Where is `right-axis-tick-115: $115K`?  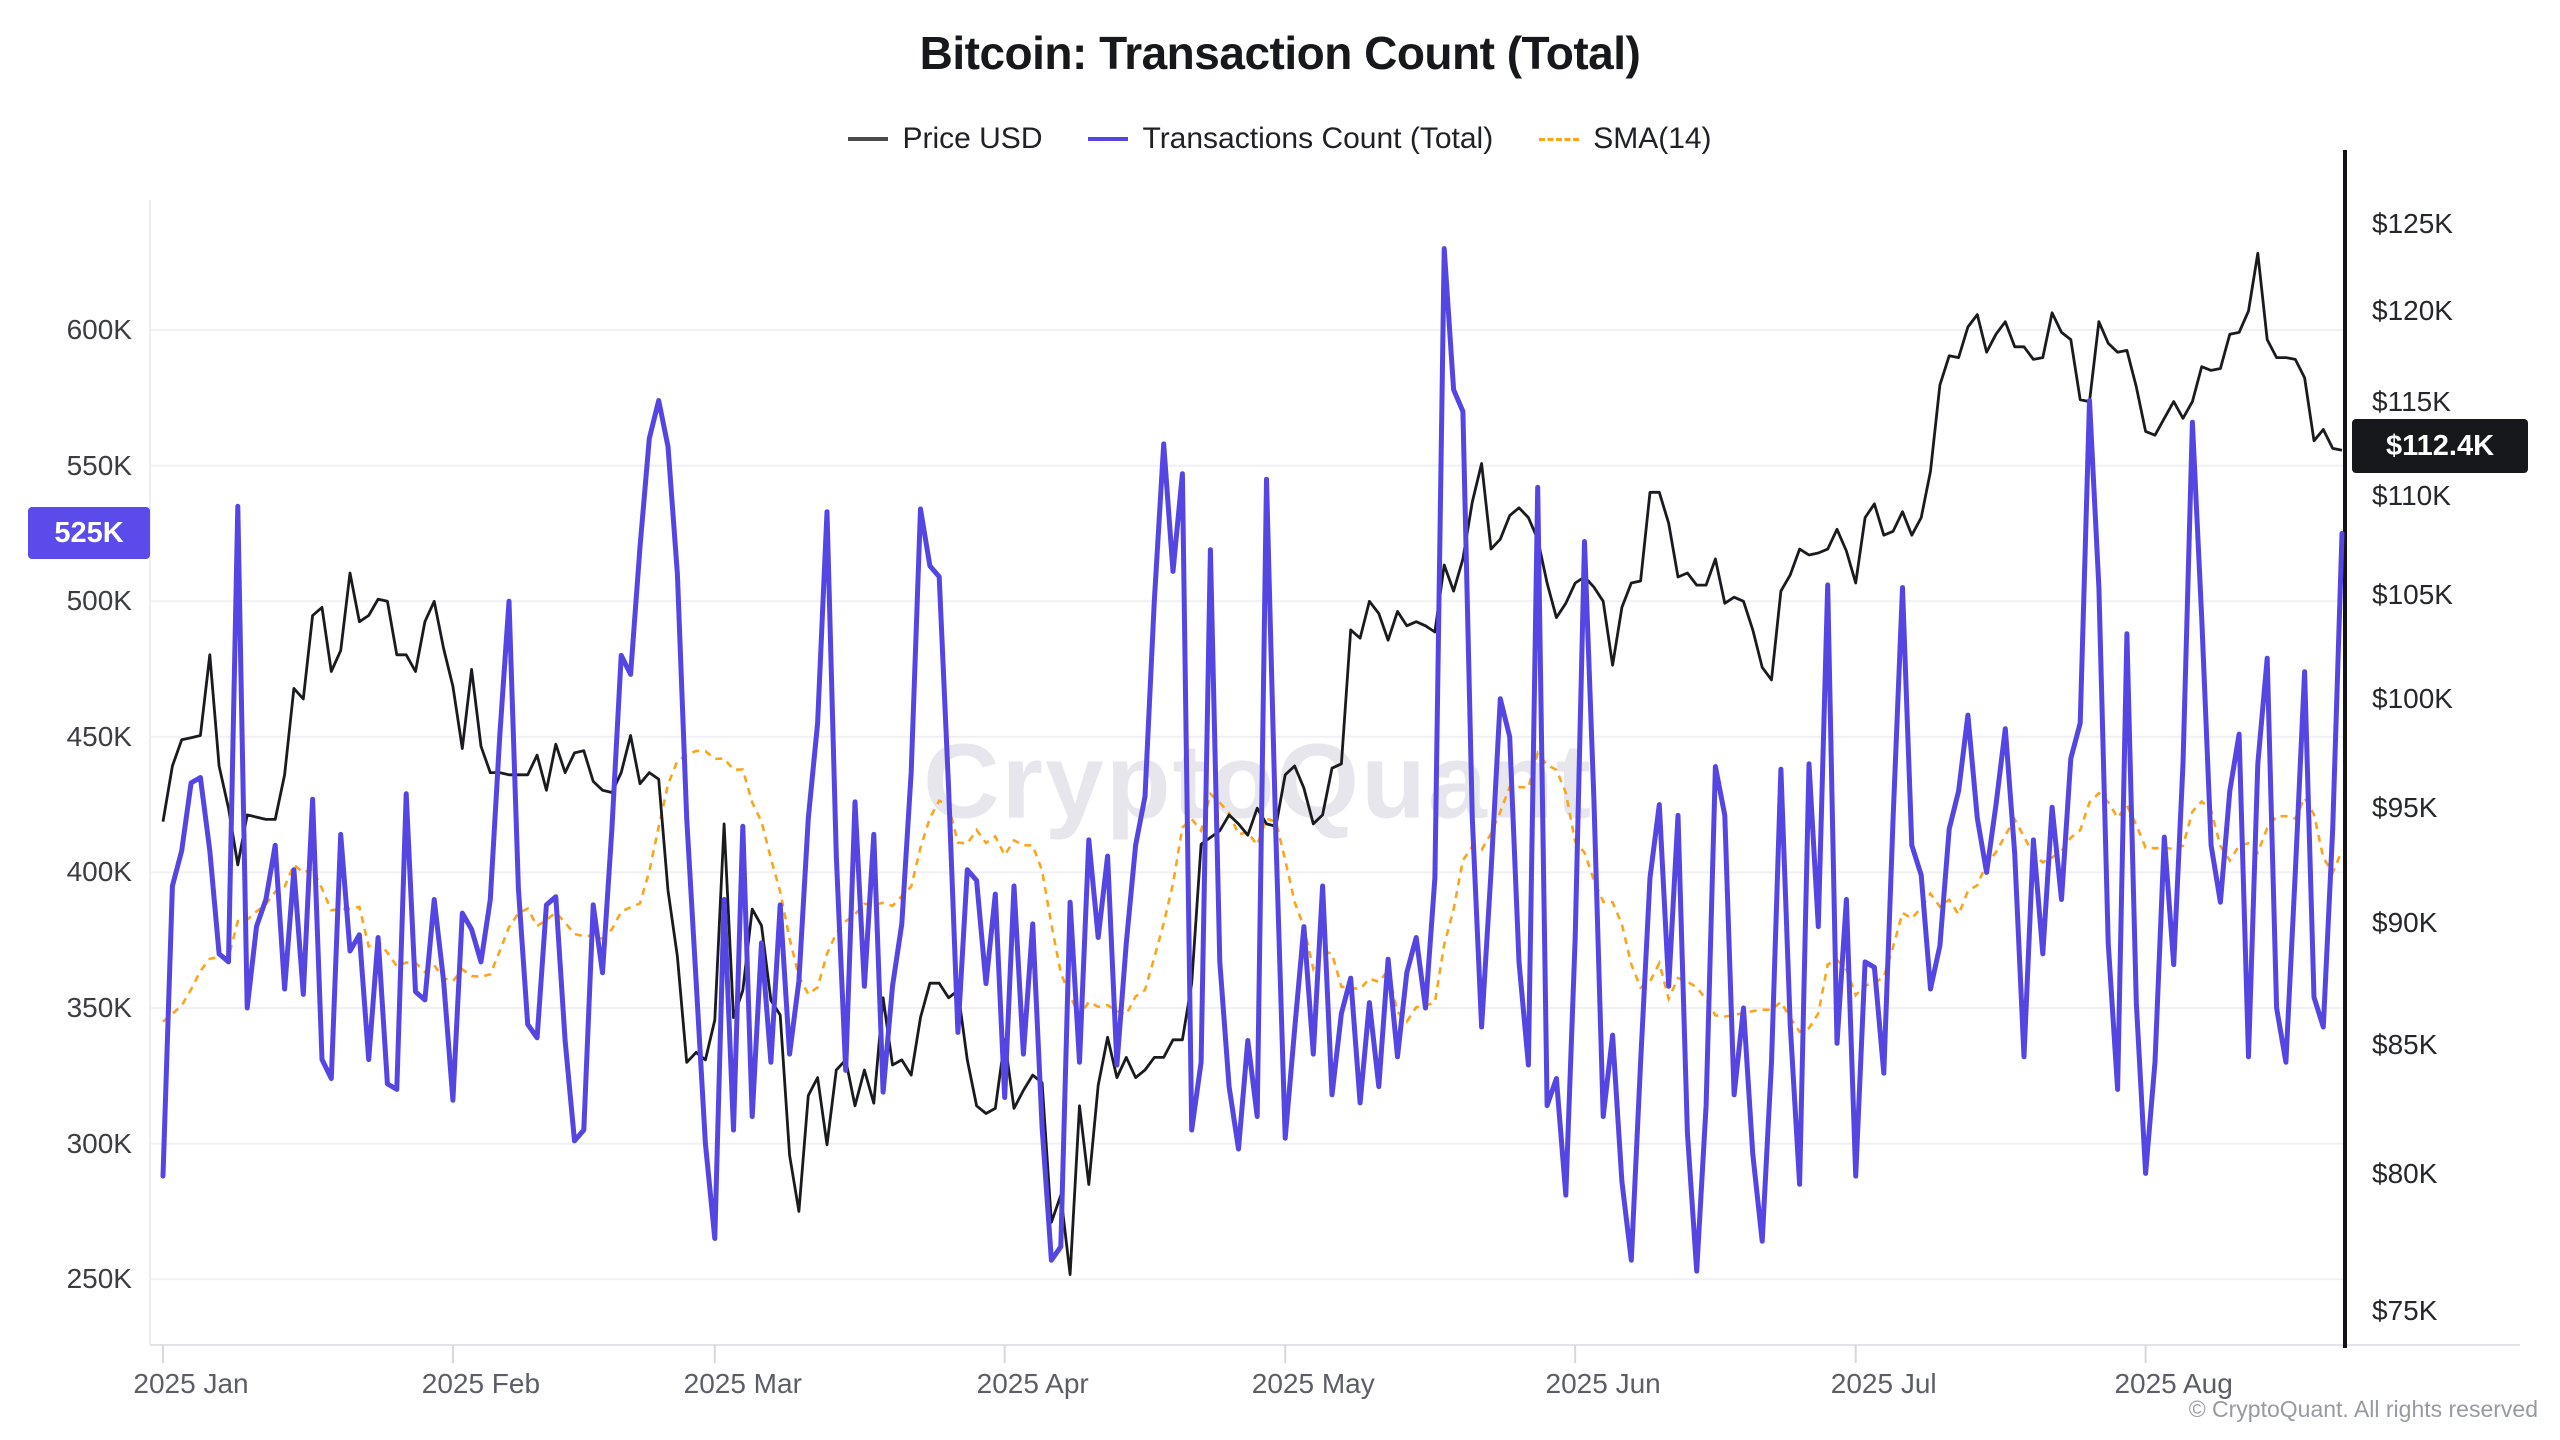
right-axis-tick-115: $115K is located at coordinates (2411, 401).